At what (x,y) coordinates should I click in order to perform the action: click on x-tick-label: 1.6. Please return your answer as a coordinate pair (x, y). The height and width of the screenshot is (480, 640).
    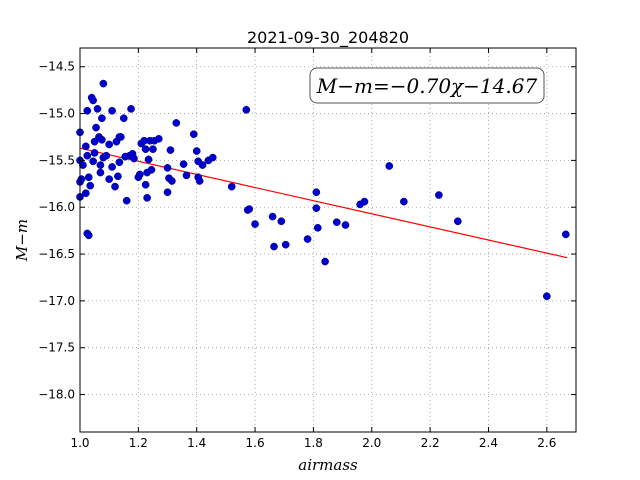
    Looking at the image, I should click on (255, 443).